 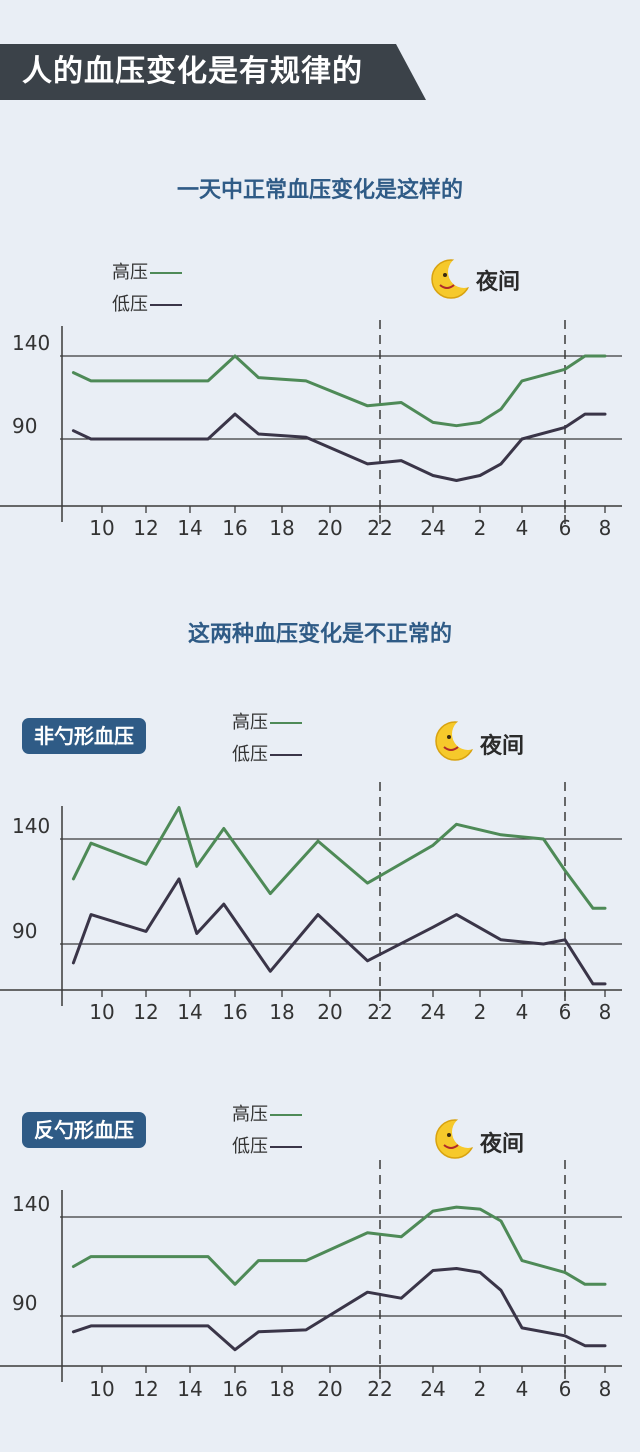 What do you see at coordinates (319, 634) in the screenshot?
I see `abnormal-heading: 这两种血压变化是不正常的` at bounding box center [319, 634].